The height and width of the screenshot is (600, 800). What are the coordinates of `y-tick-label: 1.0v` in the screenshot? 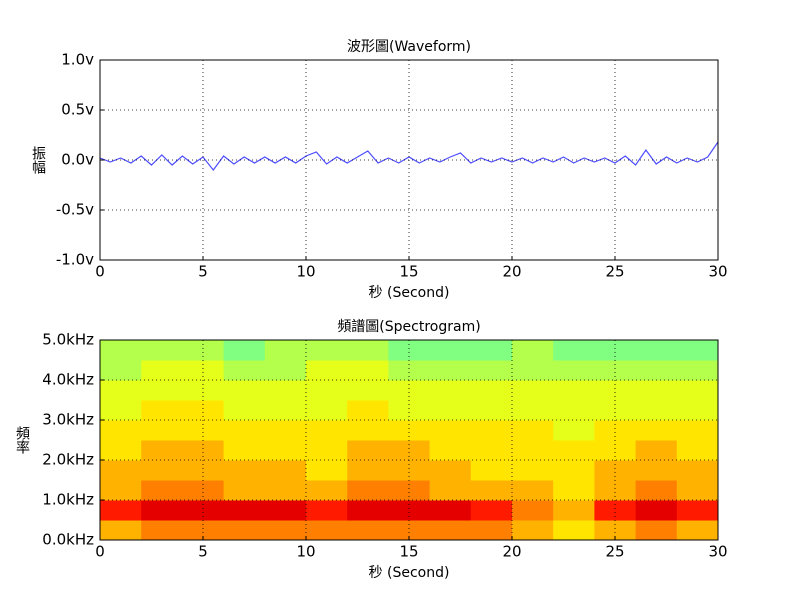 It's located at (77, 60).